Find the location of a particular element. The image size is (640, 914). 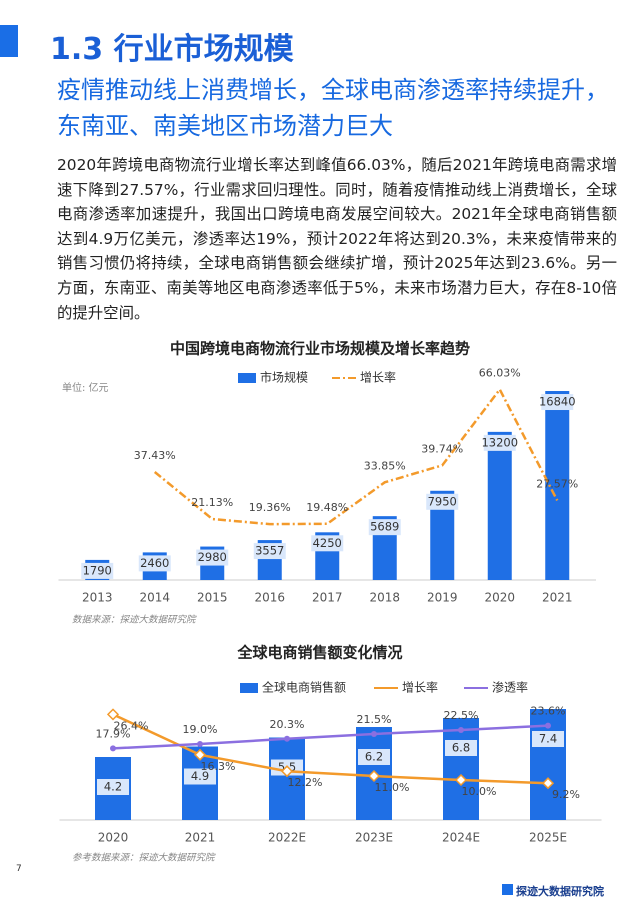

x-tick-label: 2015 is located at coordinates (212, 598).